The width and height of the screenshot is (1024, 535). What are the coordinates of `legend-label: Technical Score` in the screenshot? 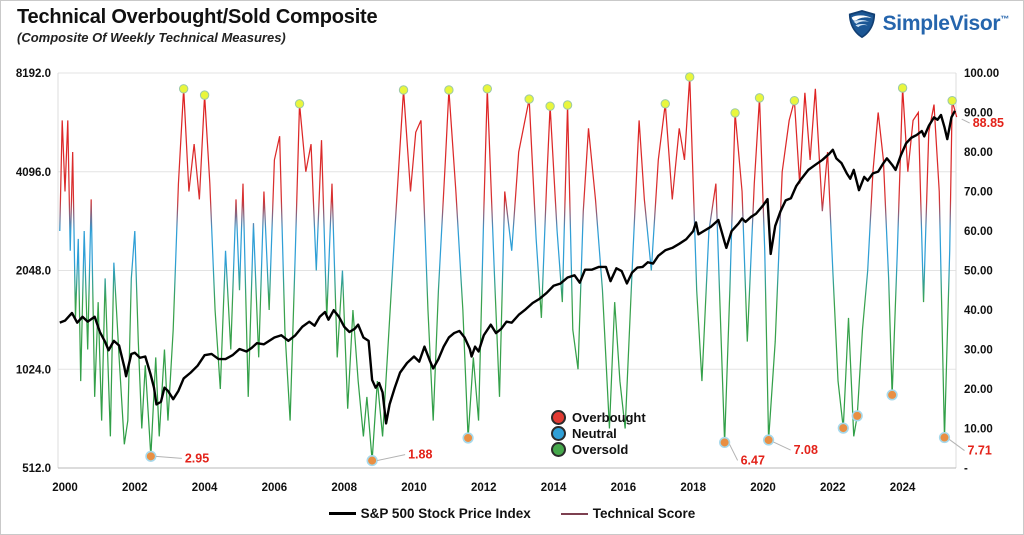 It's located at (644, 513).